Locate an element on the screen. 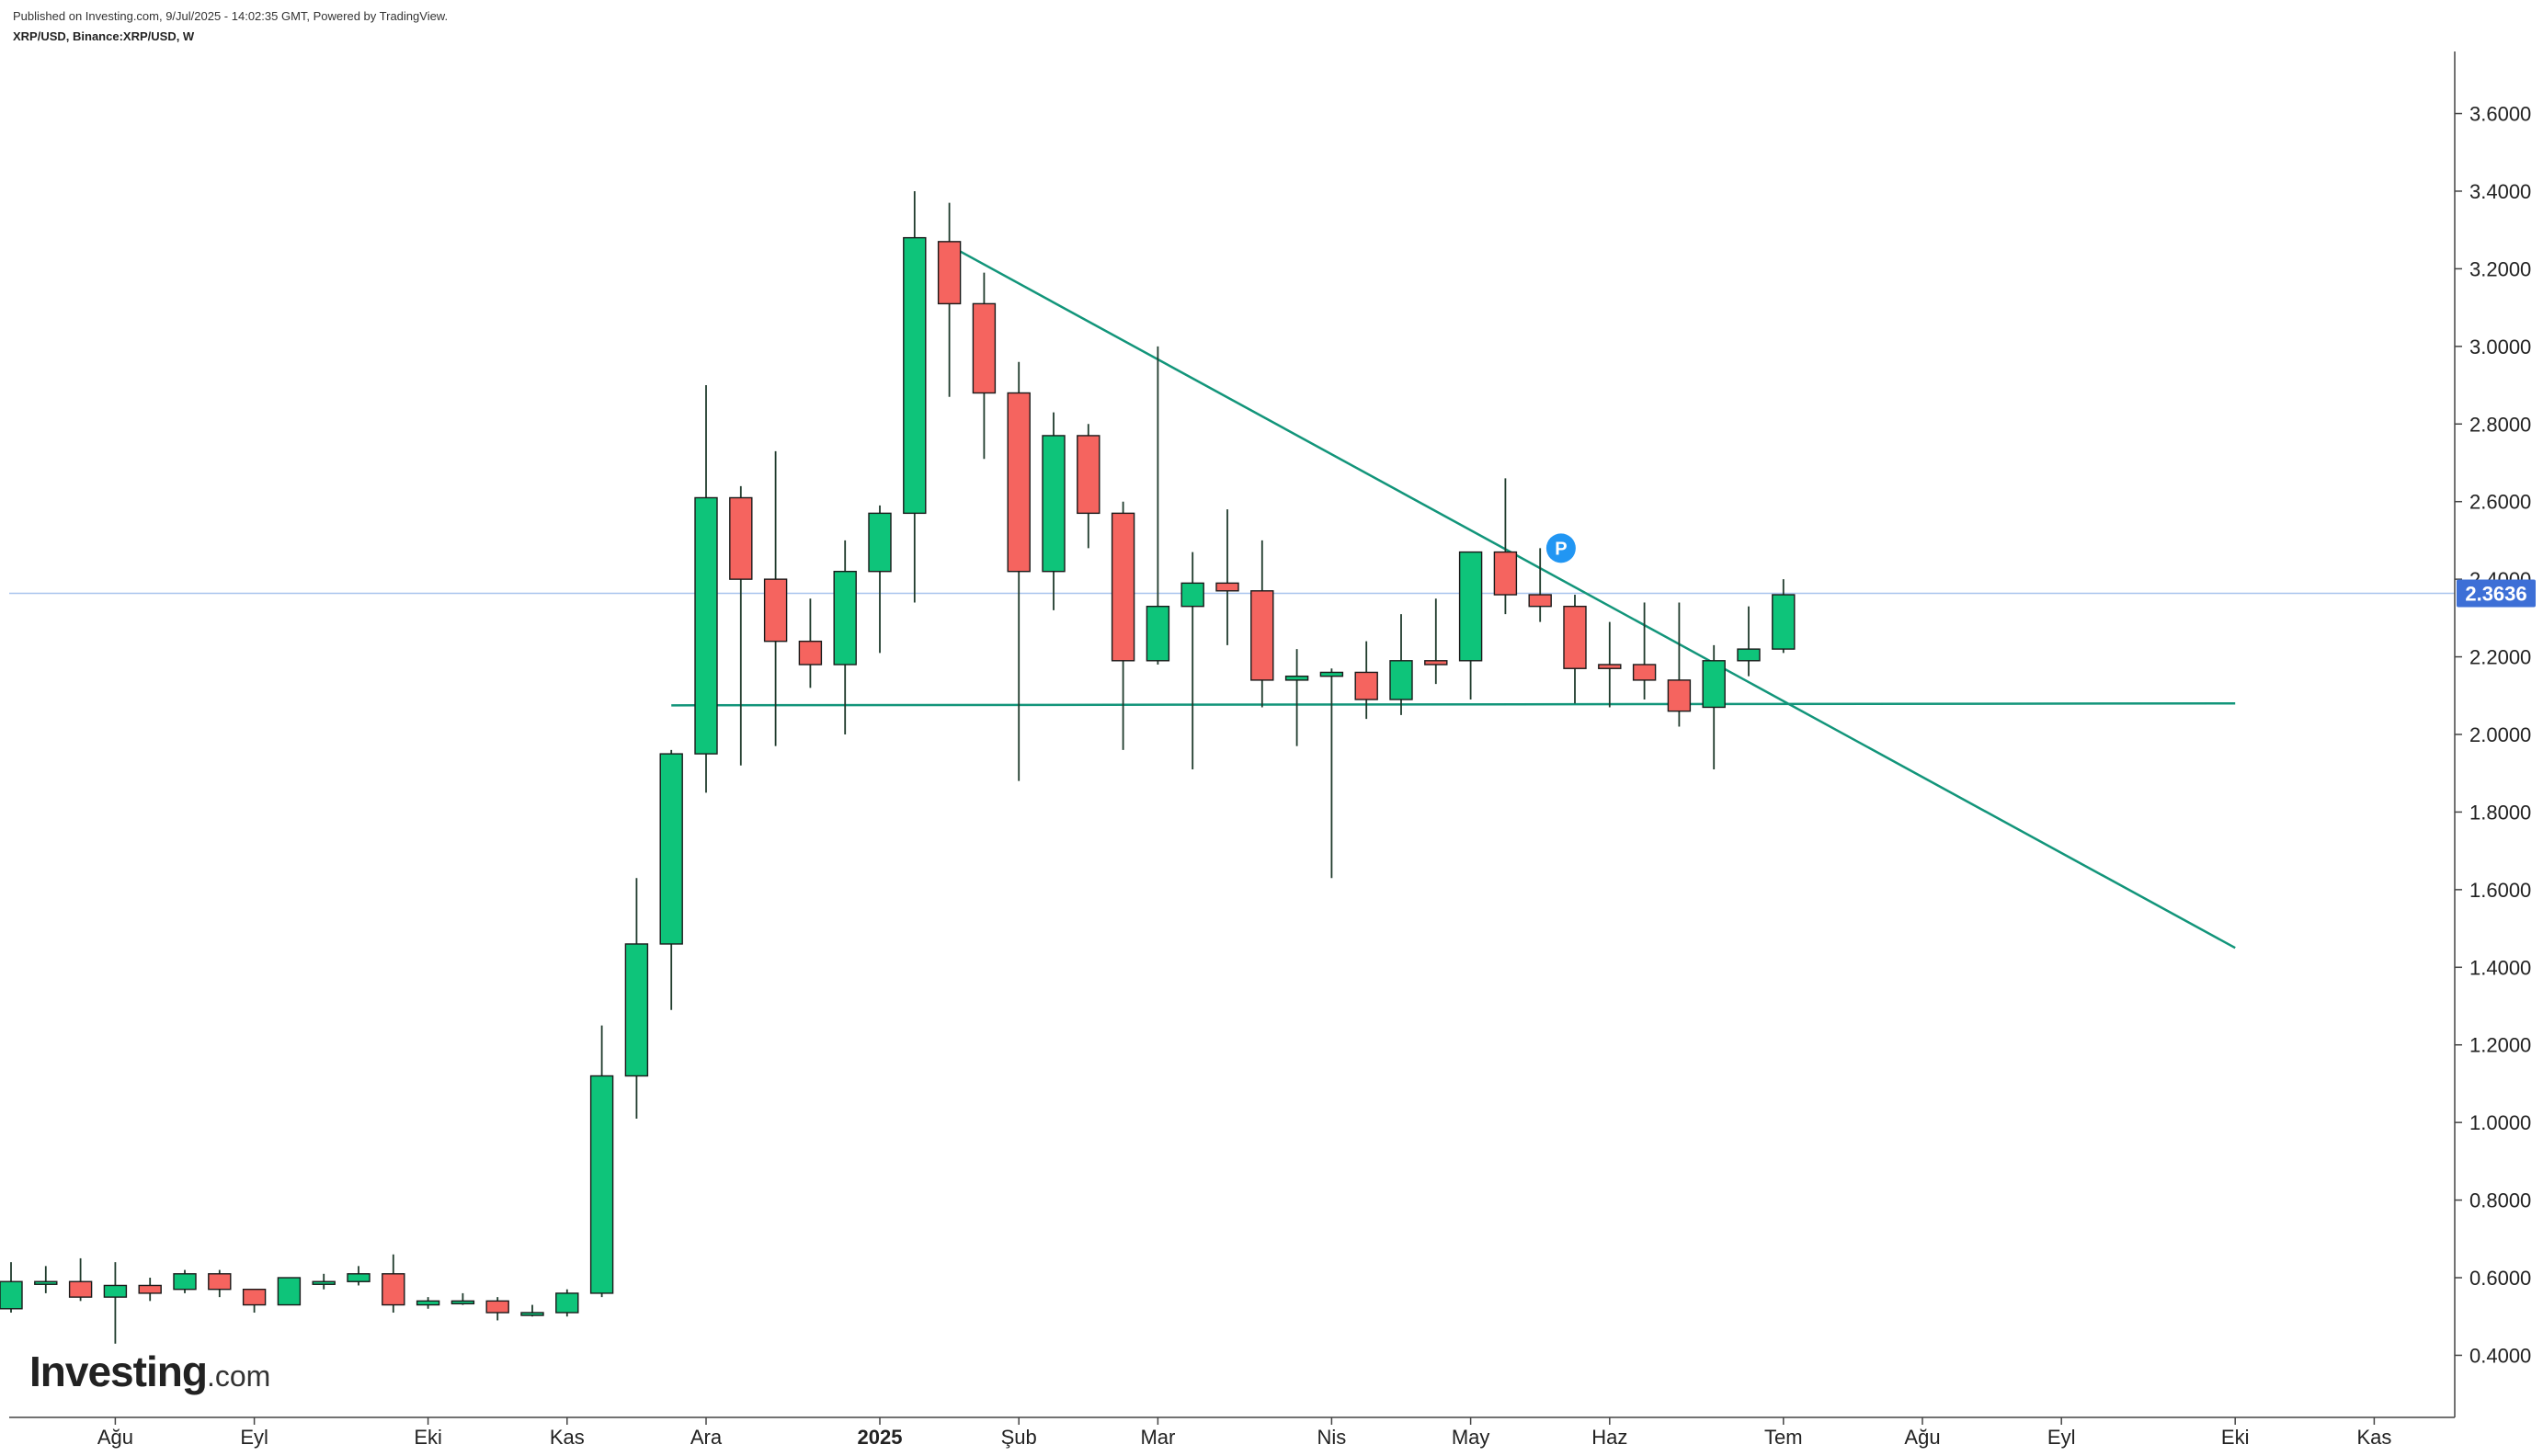 Image resolution: width=2543 pixels, height=1456 pixels. y-tick-label: 1.4000 is located at coordinates (2500, 967).